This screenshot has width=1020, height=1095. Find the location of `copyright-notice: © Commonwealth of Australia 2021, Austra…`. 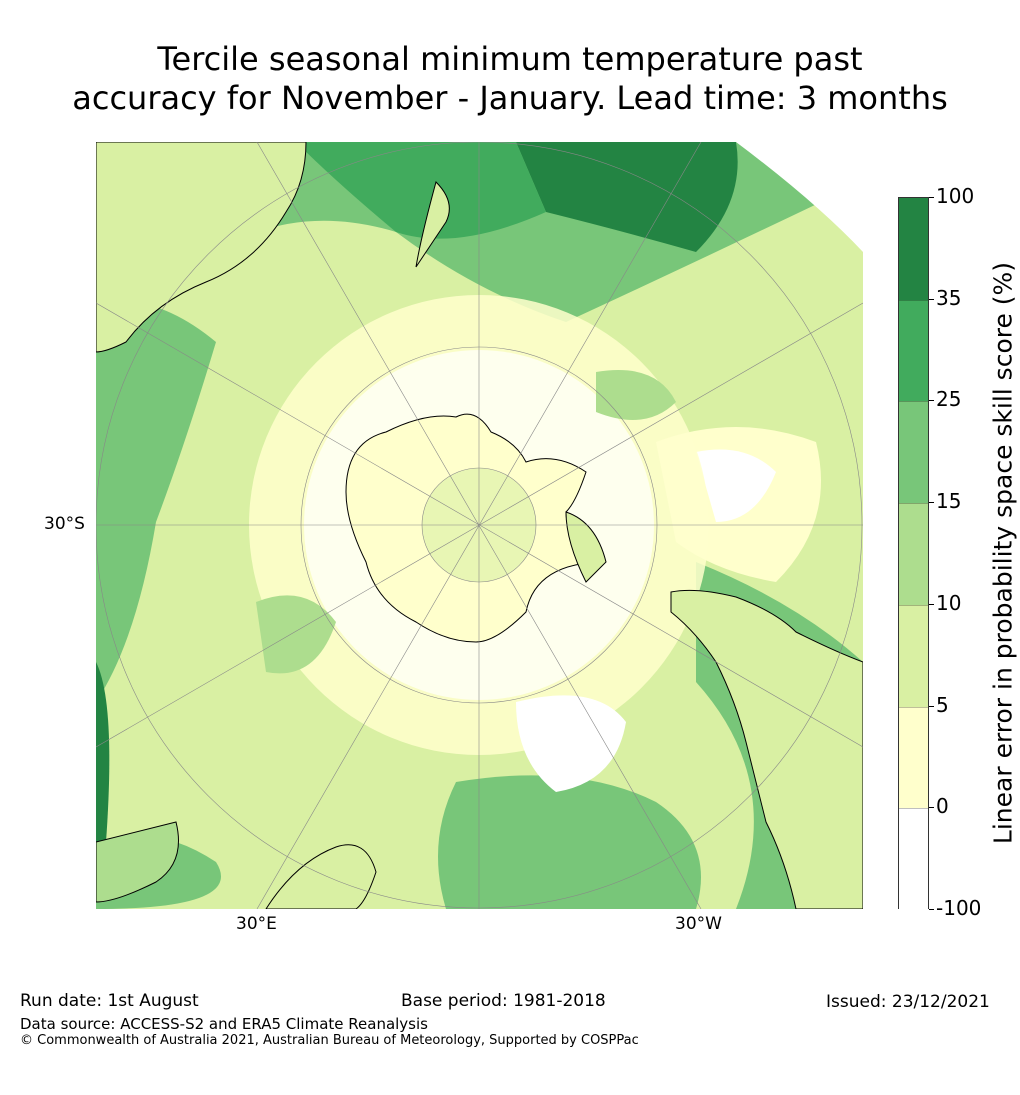

copyright-notice: © Commonwealth of Australia 2021, Austra… is located at coordinates (329, 1040).